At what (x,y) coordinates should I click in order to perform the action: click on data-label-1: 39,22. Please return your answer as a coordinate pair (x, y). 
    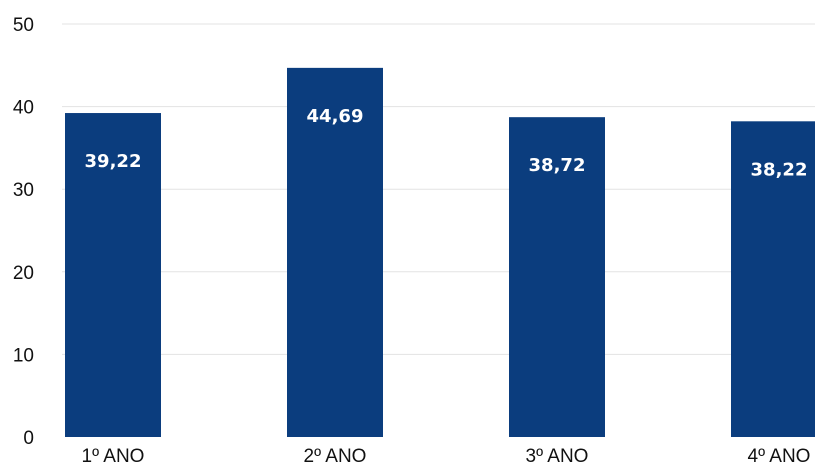
    Looking at the image, I should click on (113, 161).